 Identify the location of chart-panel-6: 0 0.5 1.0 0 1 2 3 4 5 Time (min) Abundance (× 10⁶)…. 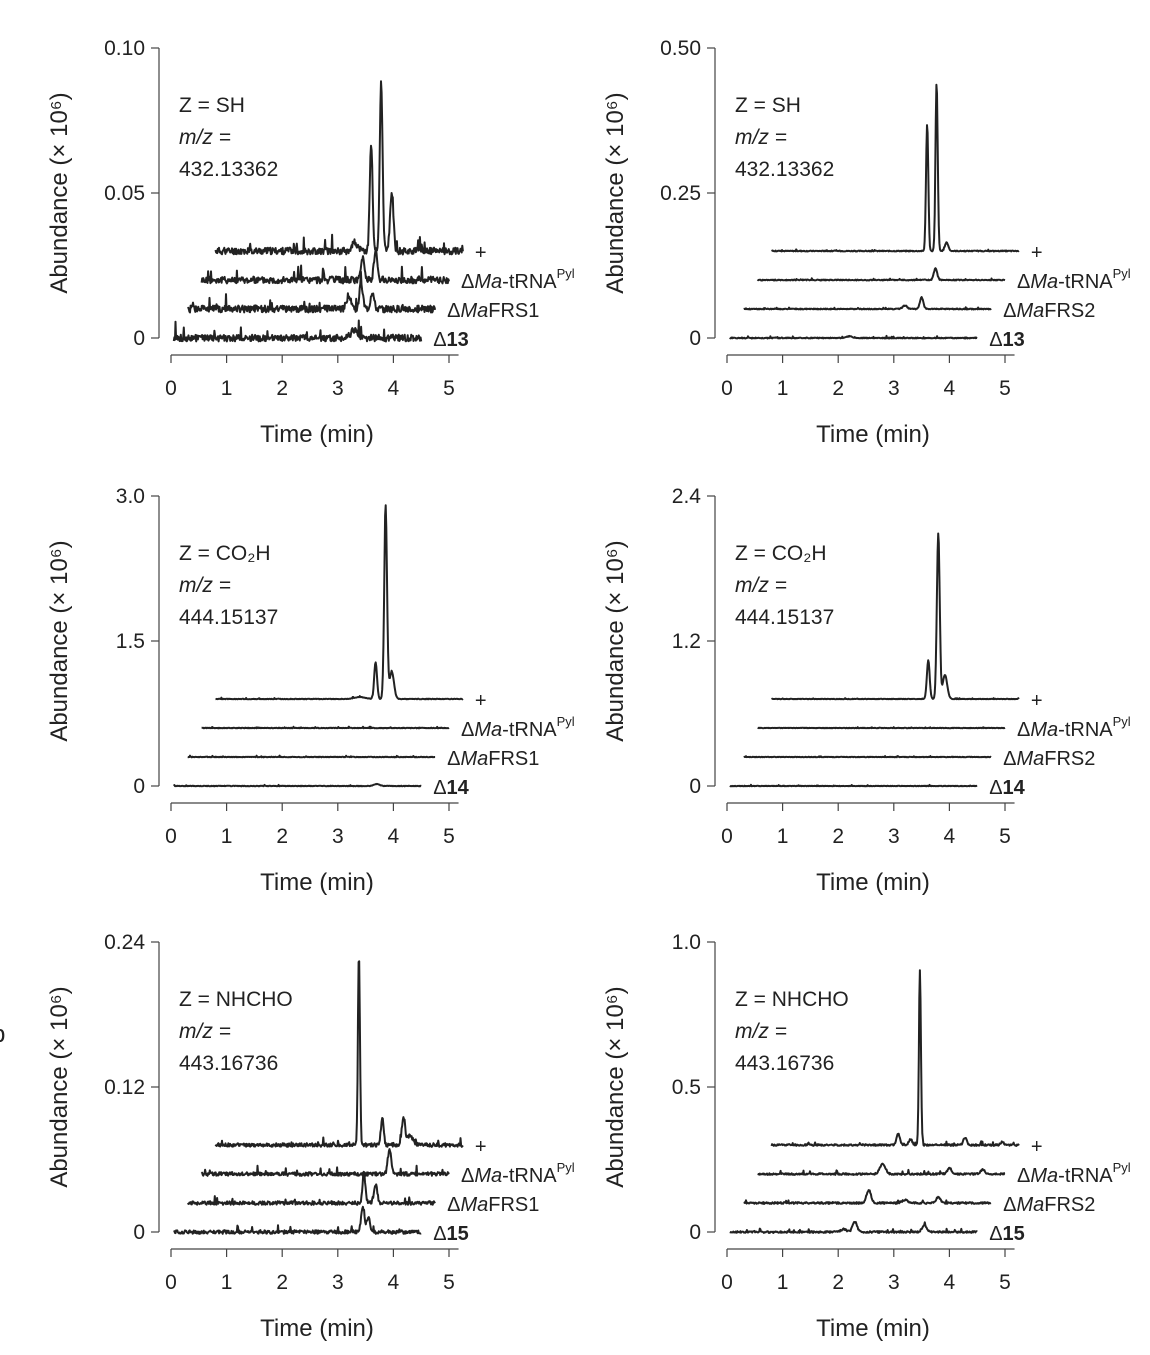
(866, 1136).